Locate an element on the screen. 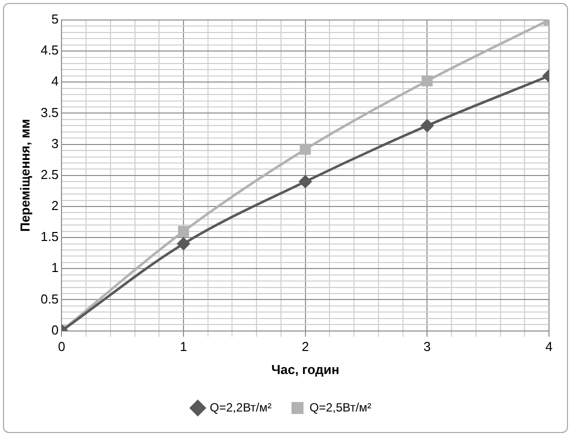 The width and height of the screenshot is (573, 438). y-tick-label: 2.5 is located at coordinates (49, 174).